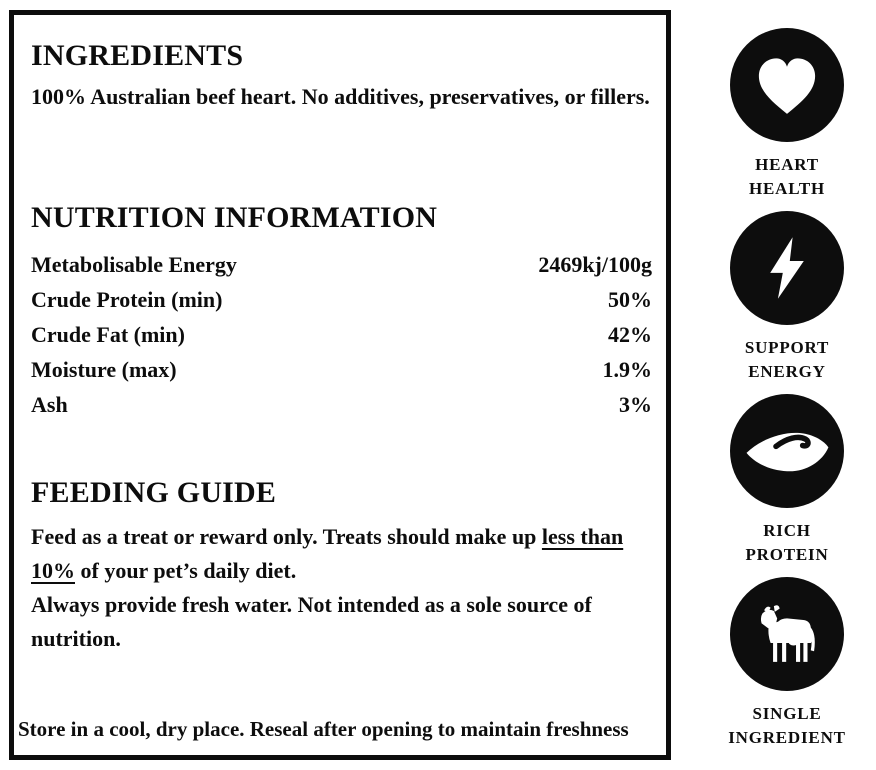 This screenshot has height=770, width=876. Describe the element at coordinates (154, 492) in the screenshot. I see `feeding-guide-heading: FEEDING GUIDE` at that location.